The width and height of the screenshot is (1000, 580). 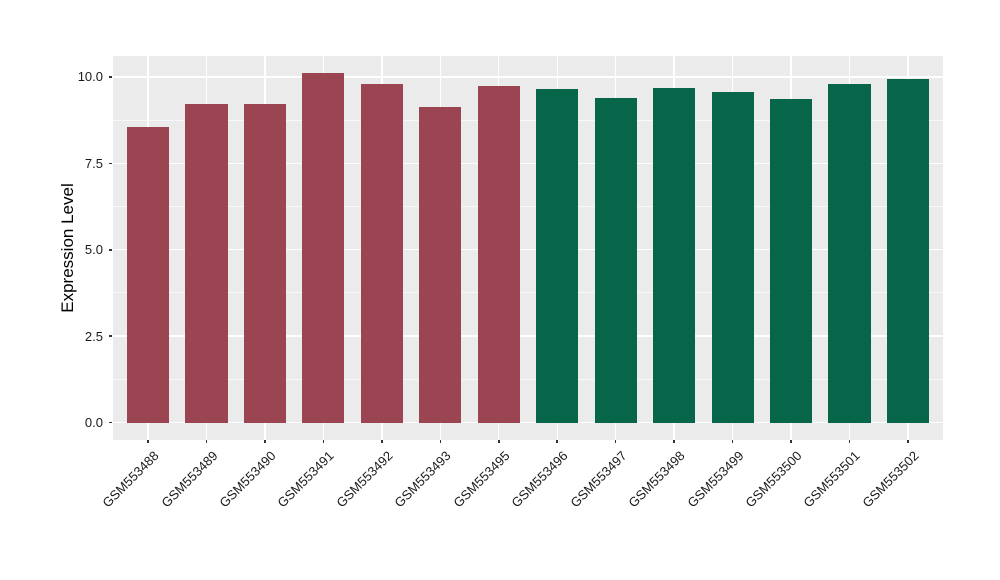 What do you see at coordinates (557, 255) in the screenshot?
I see `bar-GSM553496` at bounding box center [557, 255].